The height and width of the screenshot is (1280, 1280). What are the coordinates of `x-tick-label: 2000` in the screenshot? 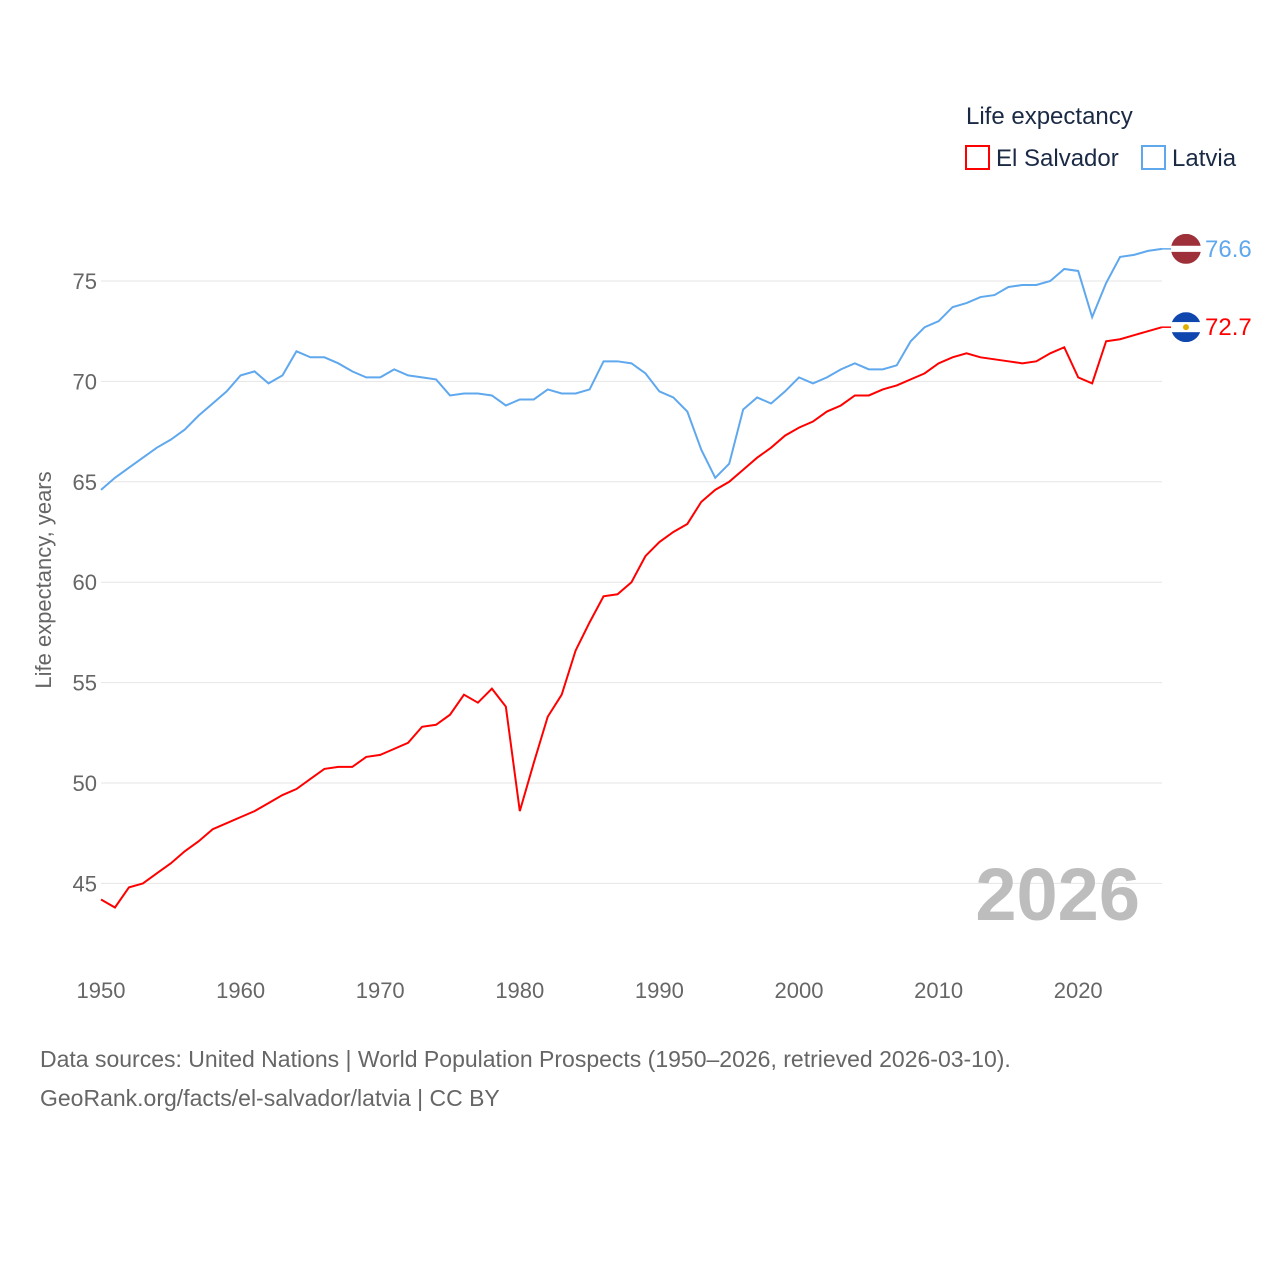 It's located at (799, 990).